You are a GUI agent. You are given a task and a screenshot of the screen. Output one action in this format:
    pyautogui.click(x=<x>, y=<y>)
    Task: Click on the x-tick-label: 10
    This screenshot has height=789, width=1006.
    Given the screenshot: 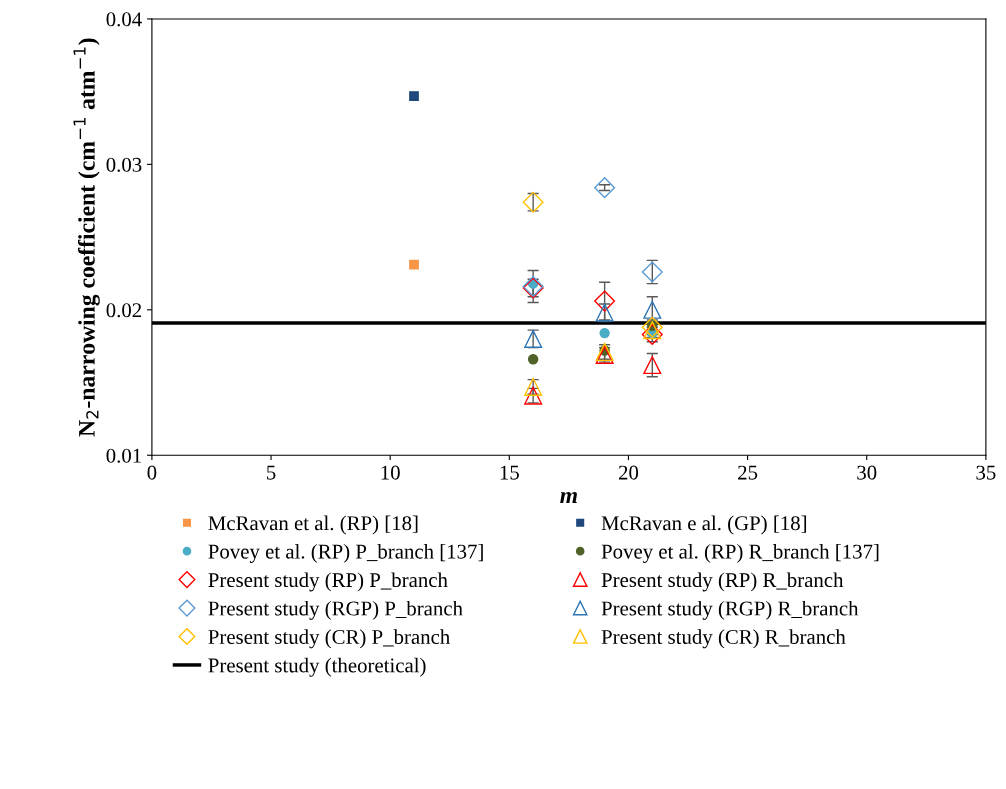 What is the action you would take?
    pyautogui.click(x=390, y=472)
    